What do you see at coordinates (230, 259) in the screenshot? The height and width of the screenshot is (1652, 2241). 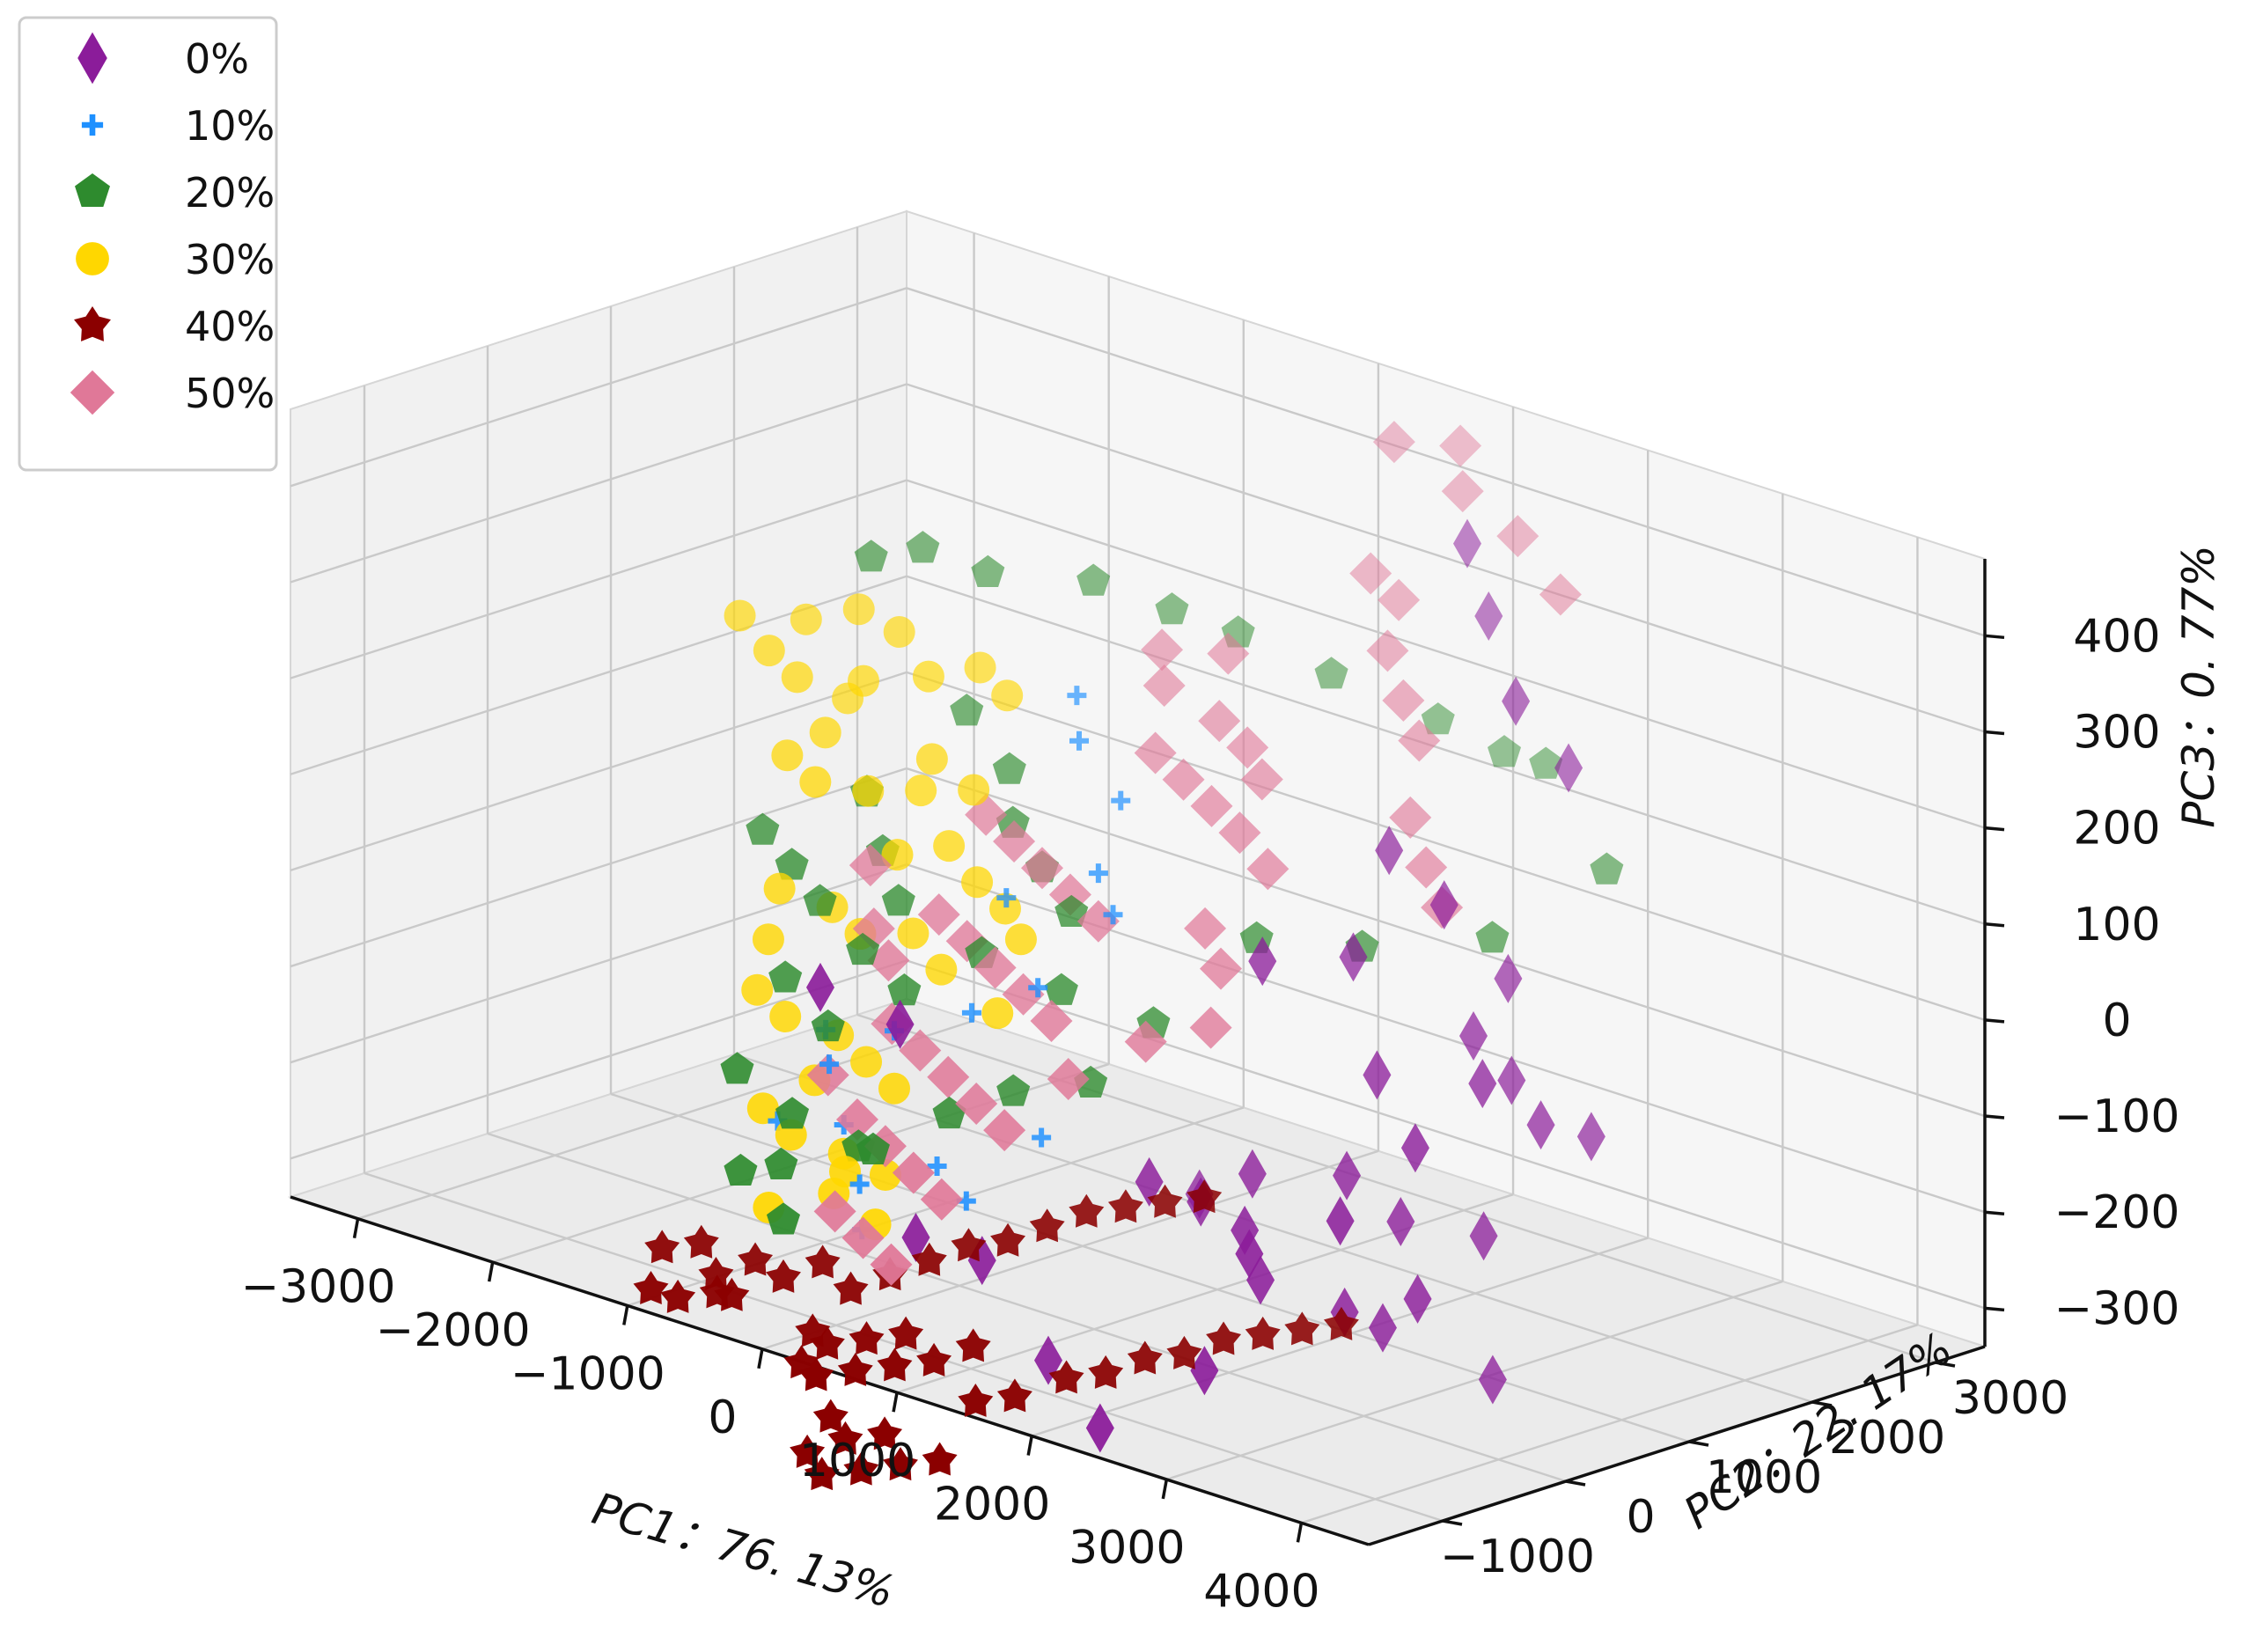 I see `legend-label: 30%` at bounding box center [230, 259].